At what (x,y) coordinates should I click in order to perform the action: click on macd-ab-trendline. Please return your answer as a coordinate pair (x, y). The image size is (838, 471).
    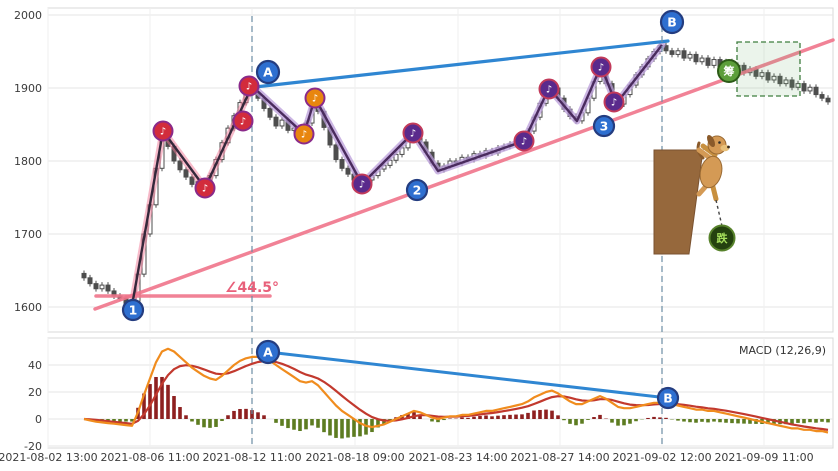
    Looking at the image, I should click on (468, 375).